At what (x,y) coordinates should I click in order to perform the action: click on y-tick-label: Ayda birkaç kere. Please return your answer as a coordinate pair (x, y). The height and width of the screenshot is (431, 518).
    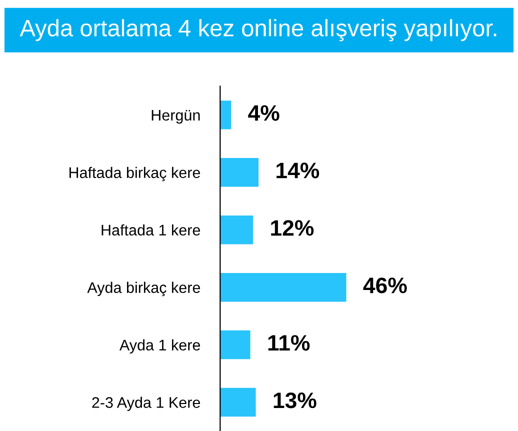
    Looking at the image, I should click on (143, 289).